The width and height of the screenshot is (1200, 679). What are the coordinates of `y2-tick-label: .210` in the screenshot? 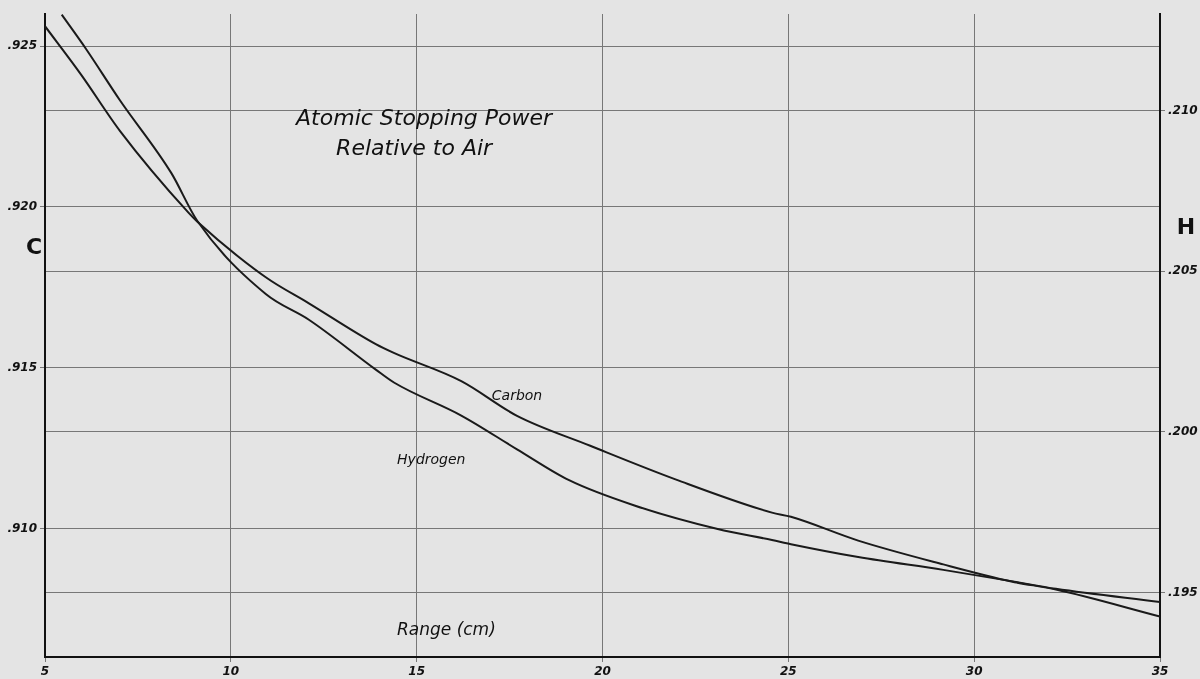 It's located at (1183, 109).